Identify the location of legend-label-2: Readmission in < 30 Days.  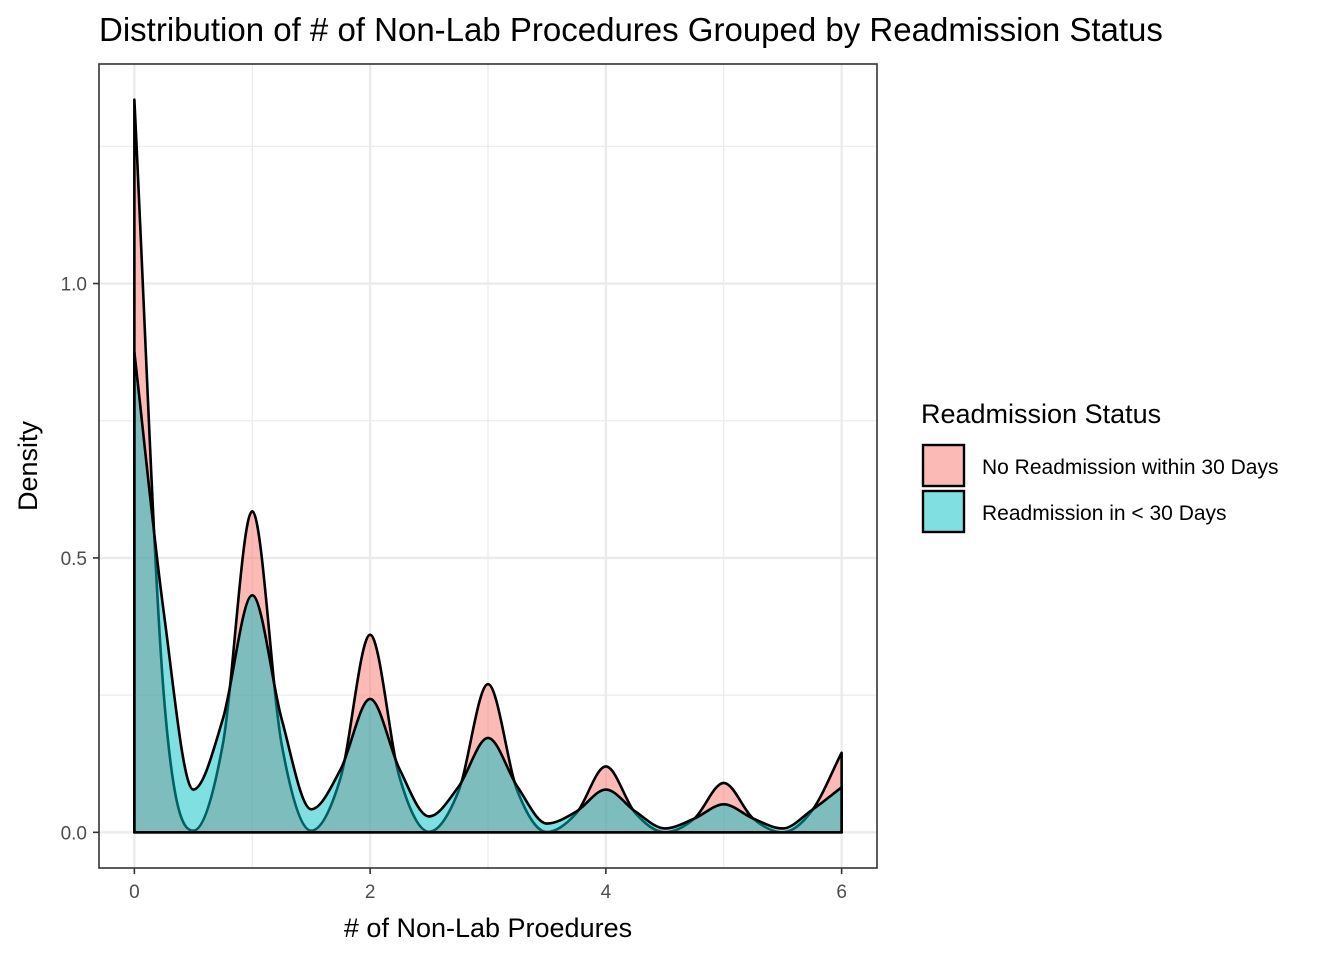
(1104, 513).